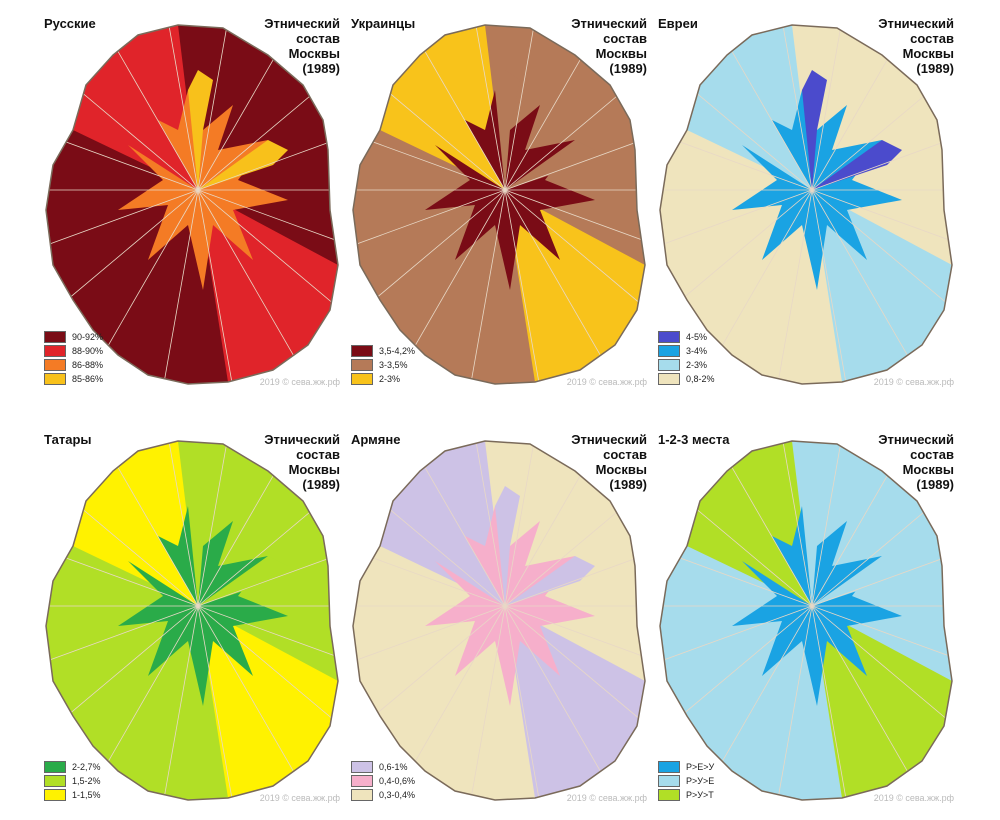 The image size is (1000, 820). I want to click on panel-title: Татары, so click(68, 439).